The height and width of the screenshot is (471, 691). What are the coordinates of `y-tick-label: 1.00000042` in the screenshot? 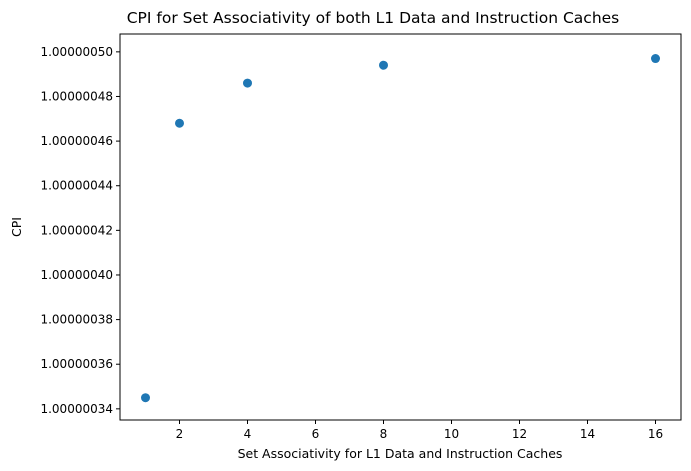 It's located at (76, 230).